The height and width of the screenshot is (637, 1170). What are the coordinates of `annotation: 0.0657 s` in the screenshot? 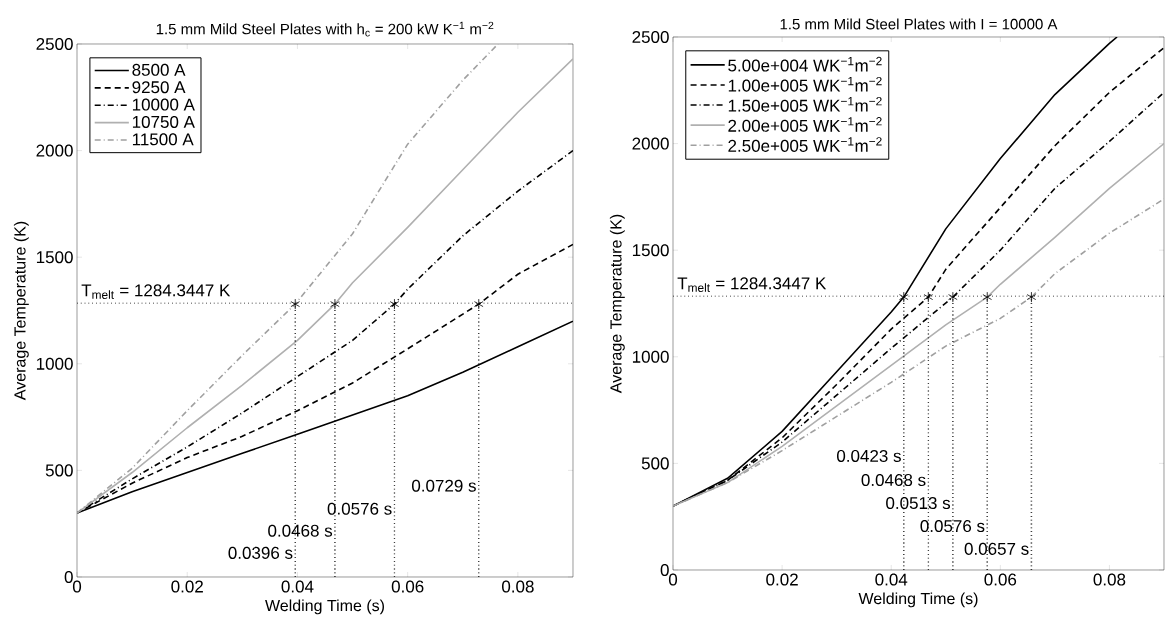 It's located at (996, 548).